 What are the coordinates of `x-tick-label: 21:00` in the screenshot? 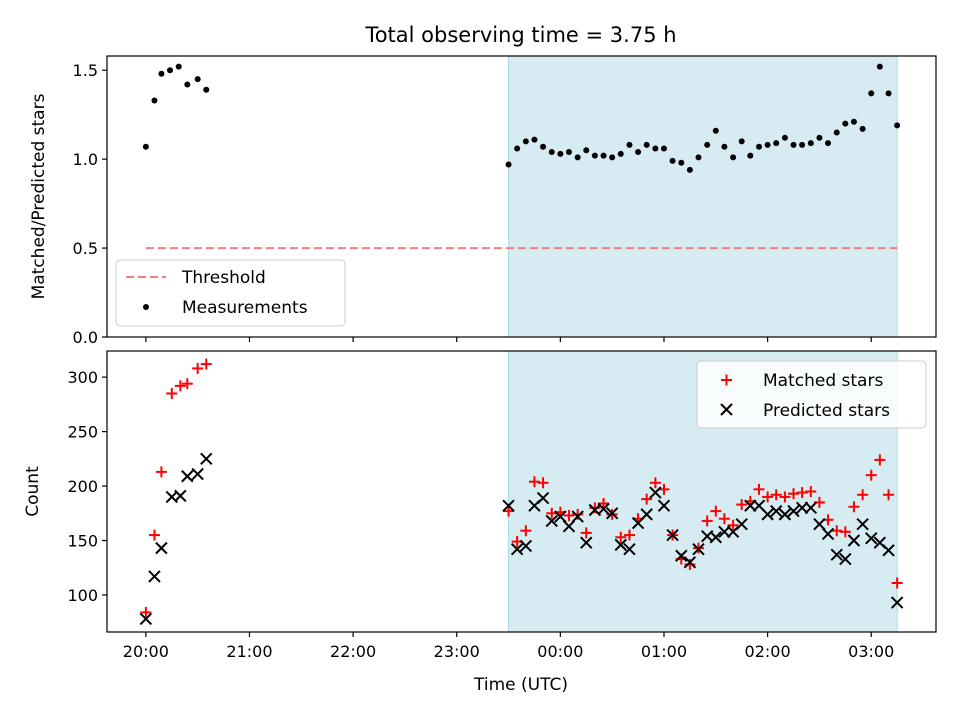 It's located at (249, 651).